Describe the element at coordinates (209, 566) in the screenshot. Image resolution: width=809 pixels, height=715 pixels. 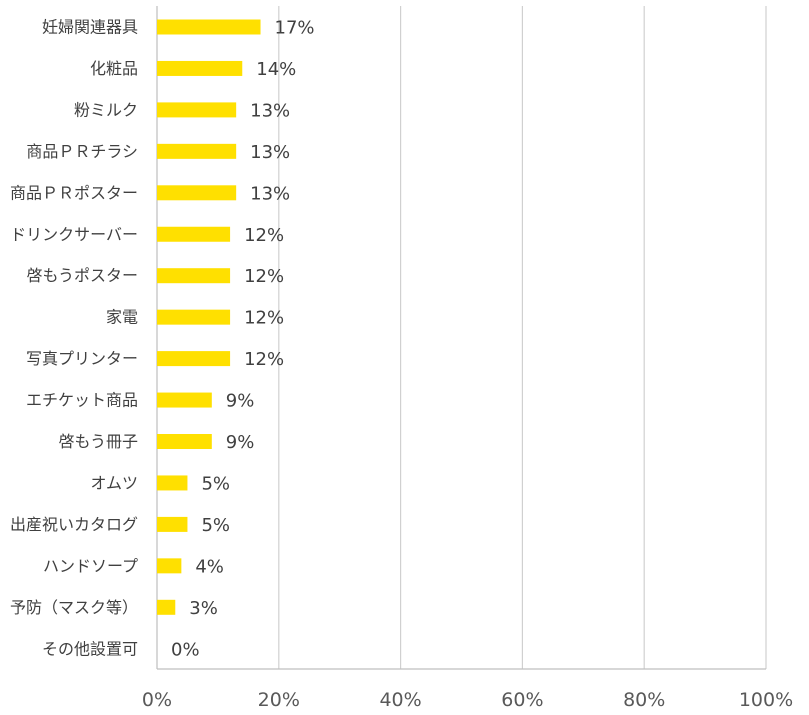
I see `value-label-14: 4%` at that location.